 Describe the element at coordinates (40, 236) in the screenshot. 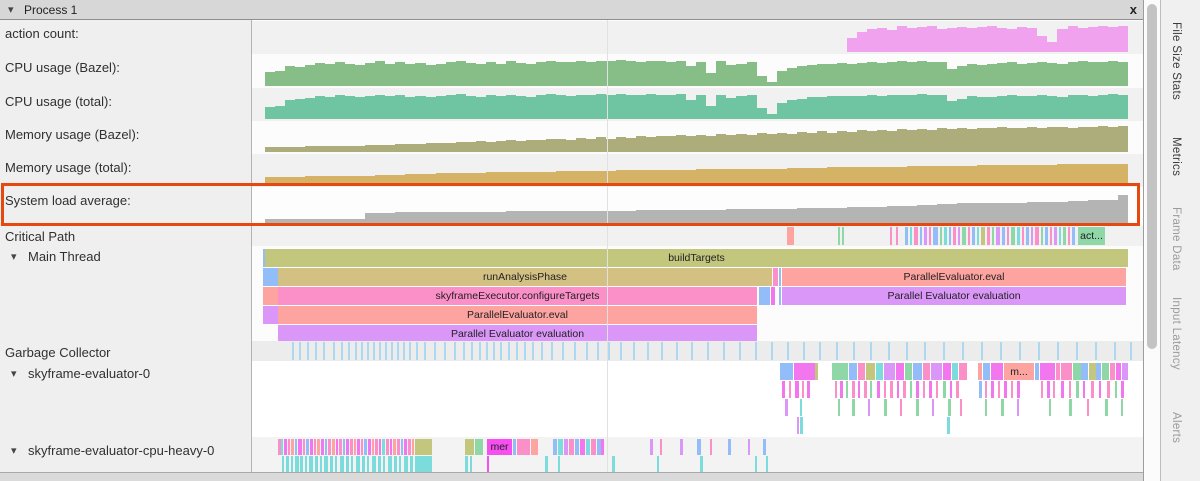

I see `track-label-critical-path: Critical Path` at that location.